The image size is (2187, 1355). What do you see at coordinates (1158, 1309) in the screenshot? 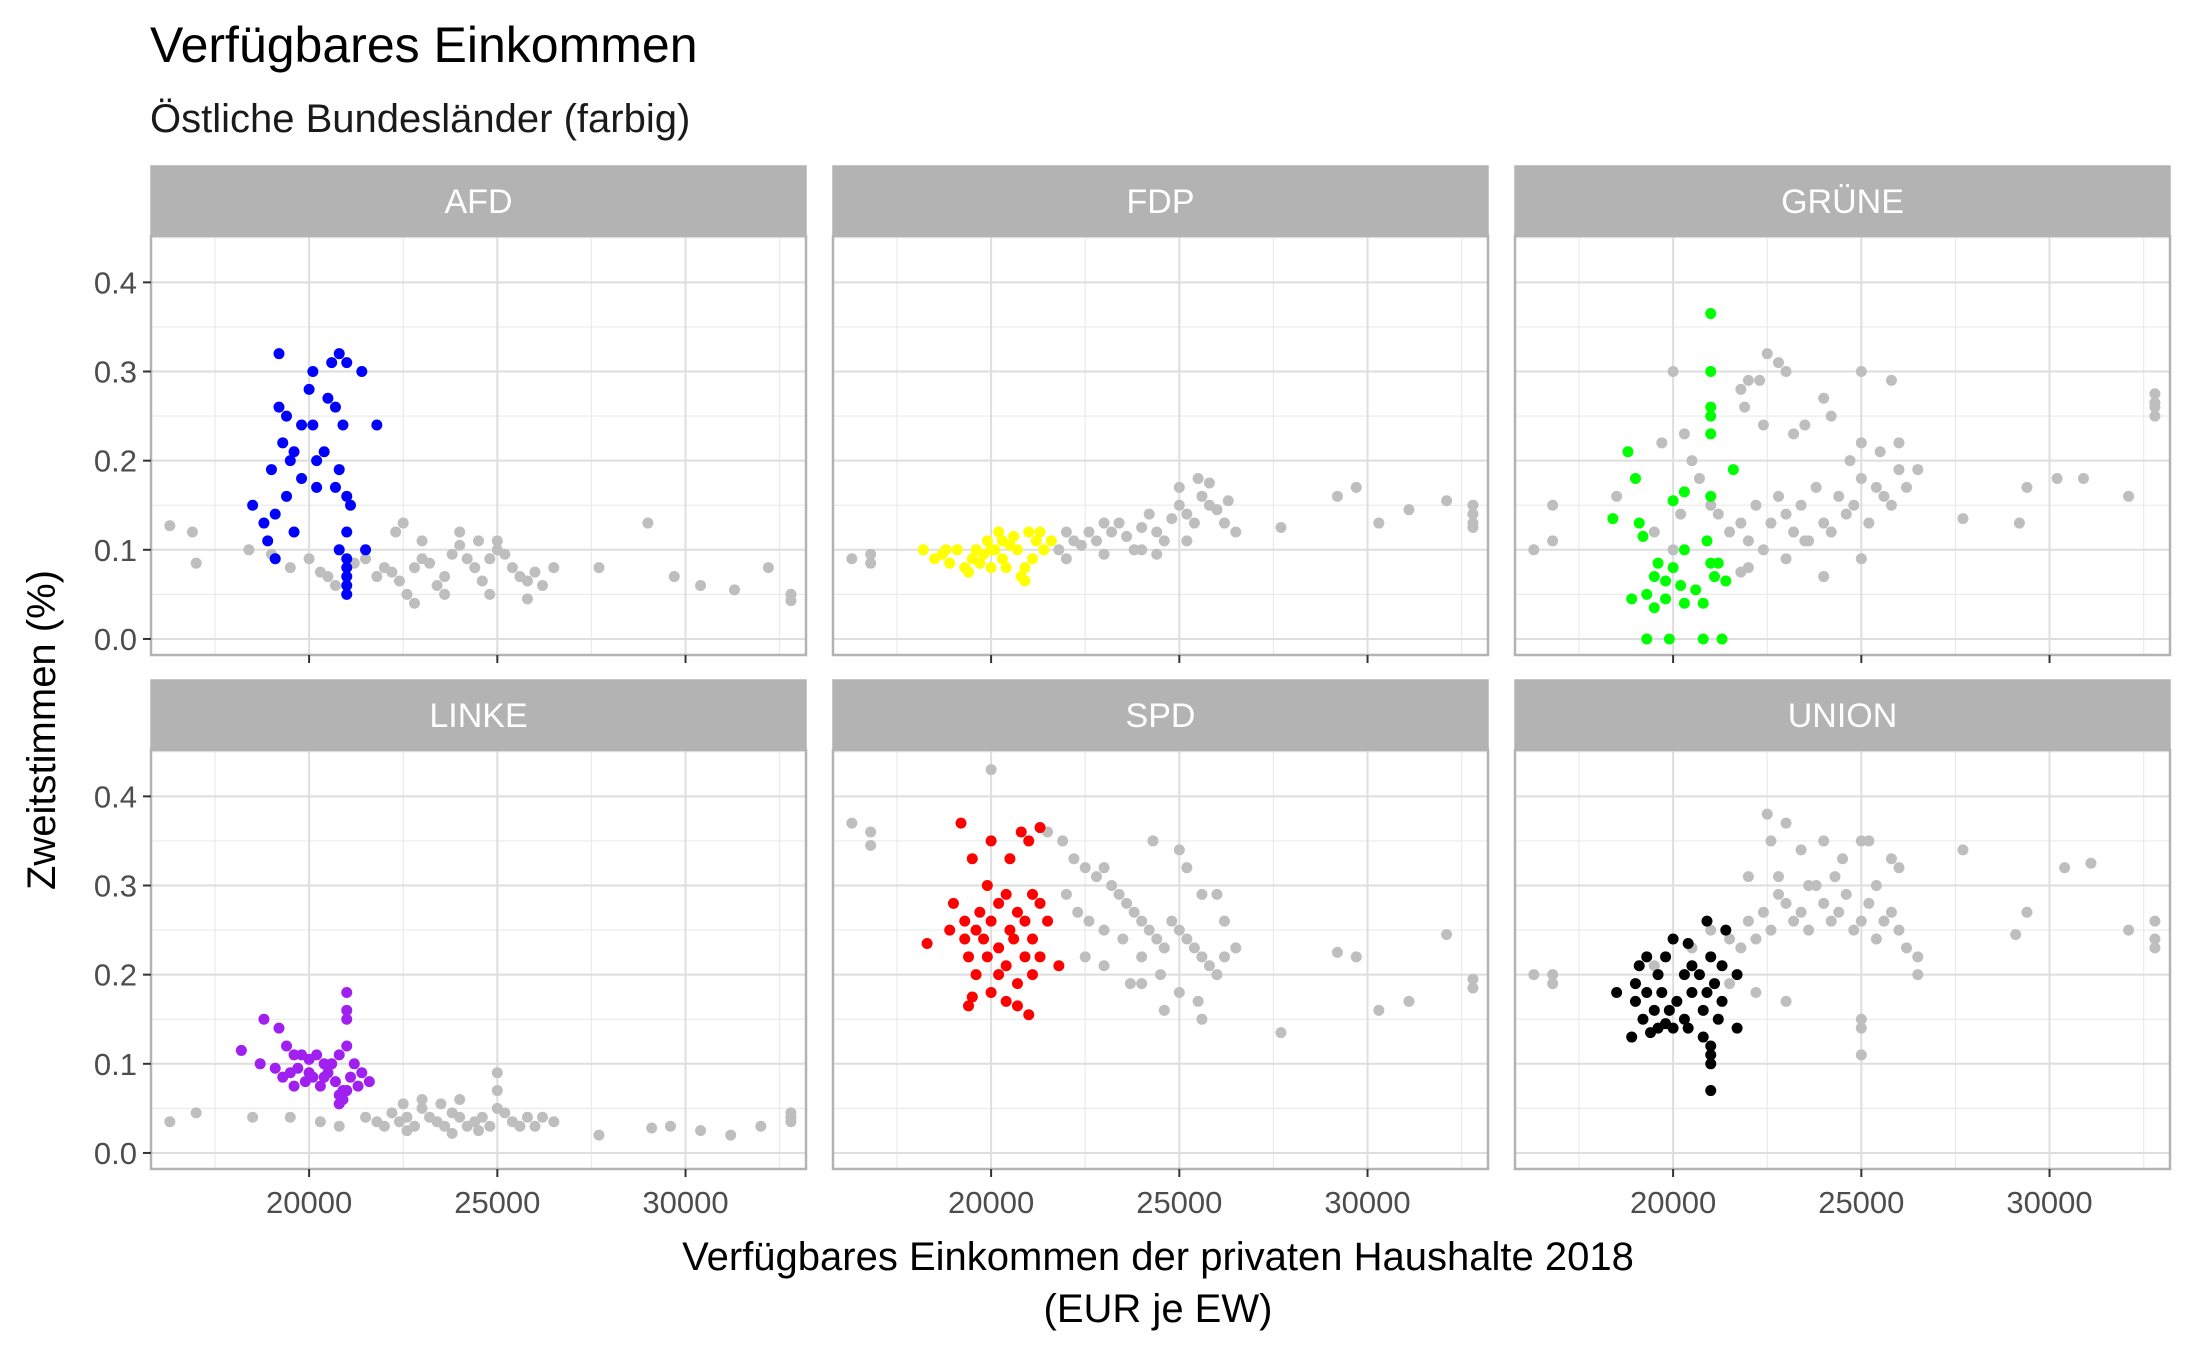
I see `x-axis-title-unit: (EUR je EW)` at bounding box center [1158, 1309].